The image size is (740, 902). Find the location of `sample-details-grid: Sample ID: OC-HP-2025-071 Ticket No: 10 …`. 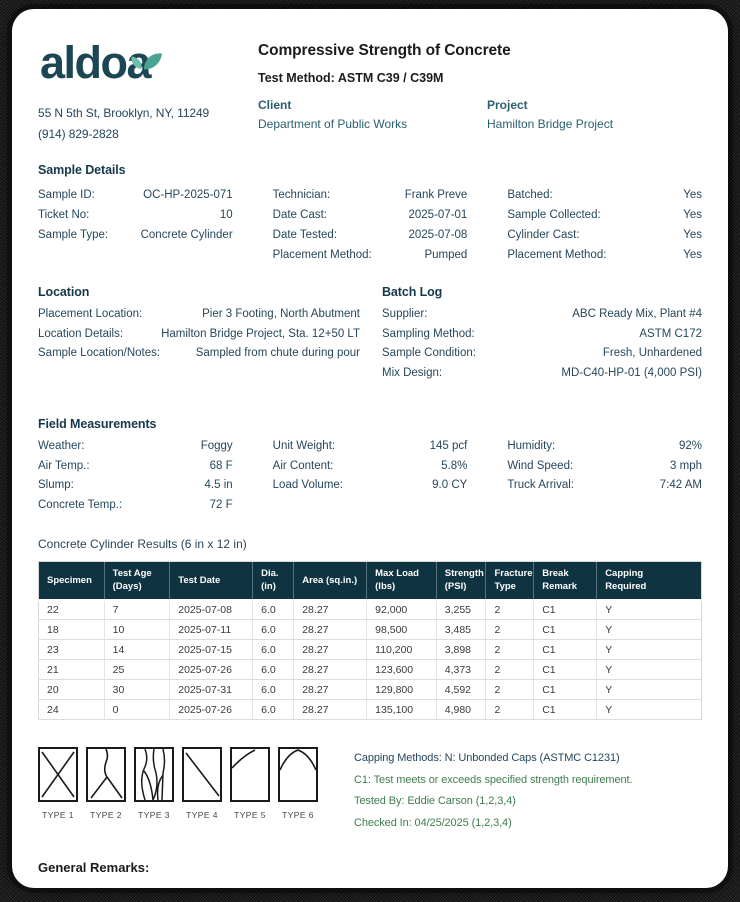

sample-details-grid: Sample ID: OC-HP-2025-071 Ticket No: 10 … is located at coordinates (370, 225).